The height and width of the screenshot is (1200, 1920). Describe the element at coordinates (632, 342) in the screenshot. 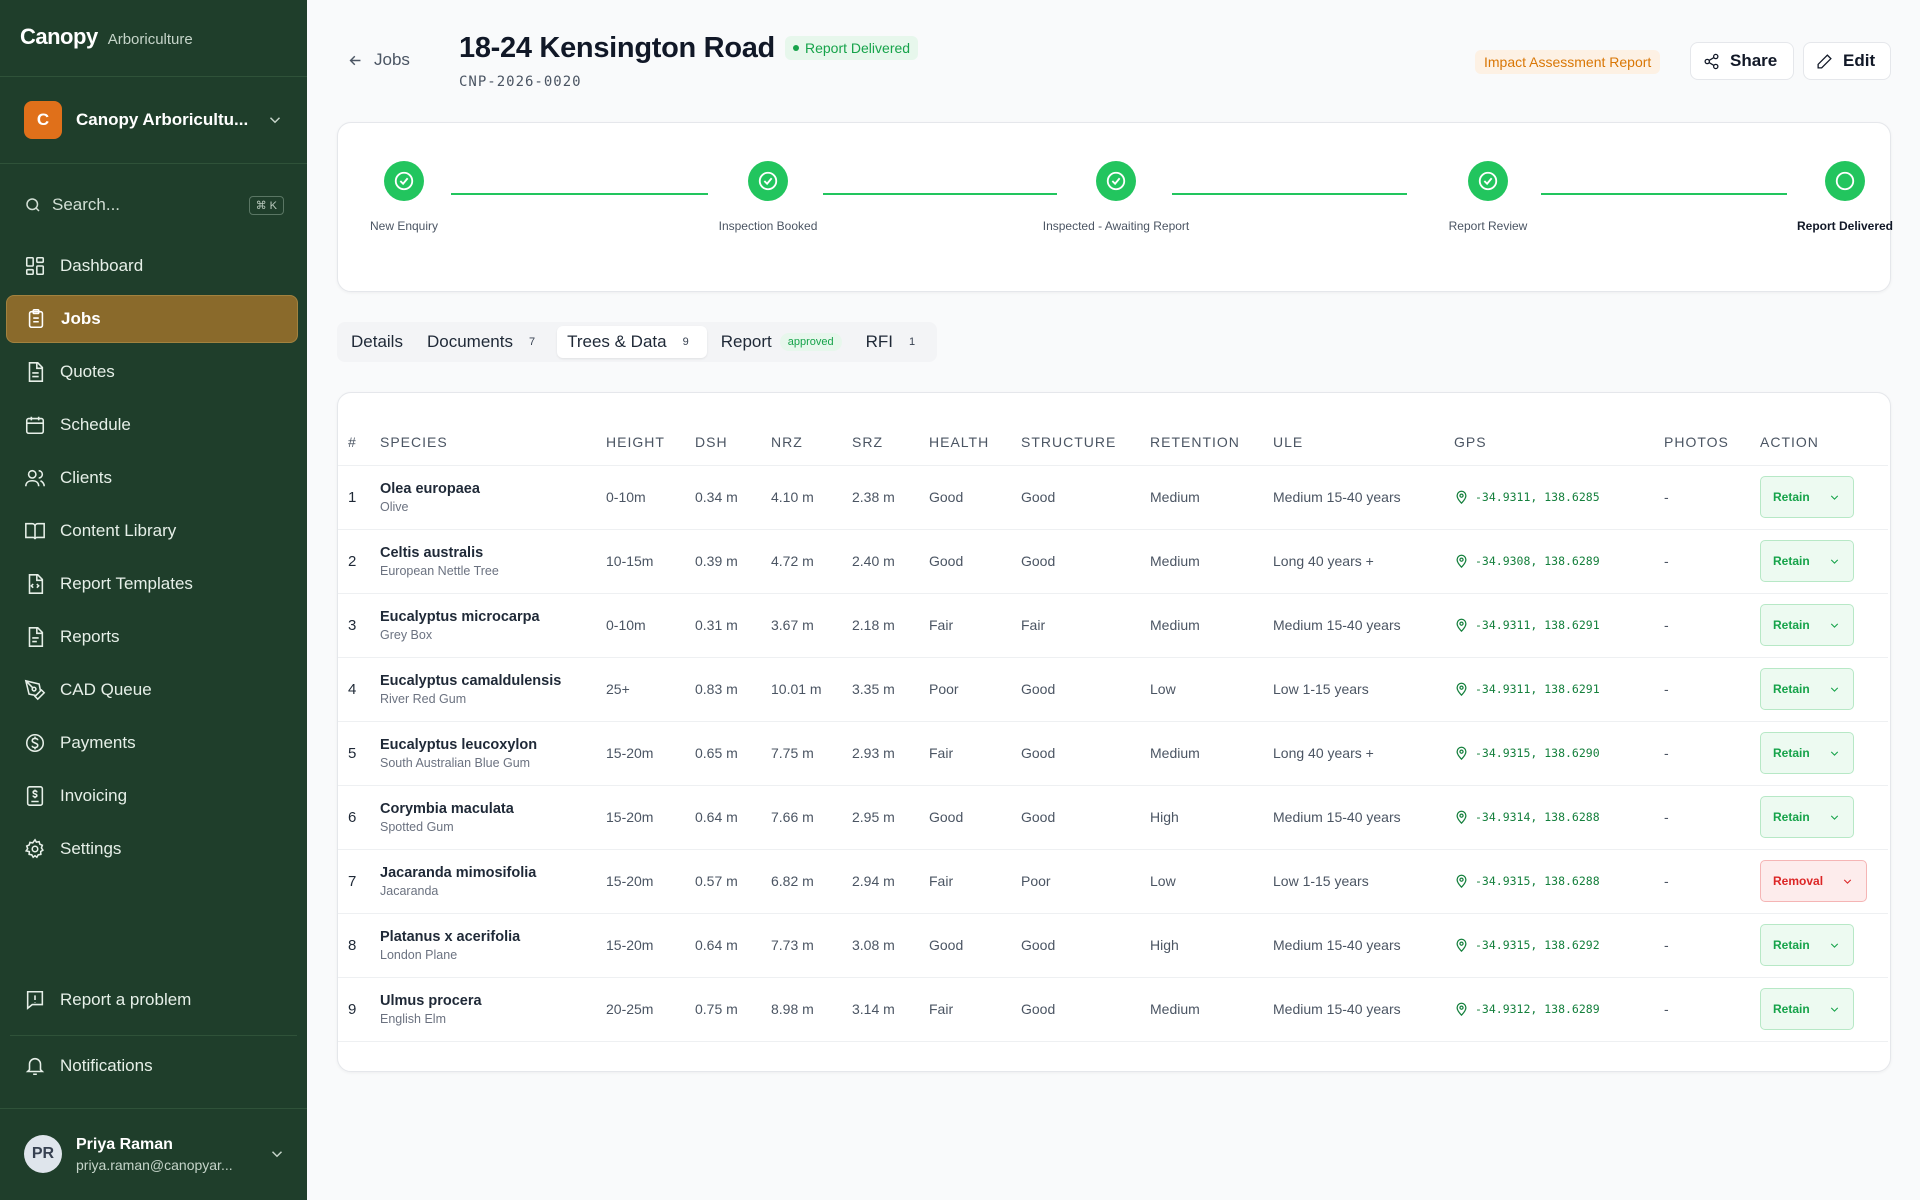

I see `tab-trees-data: Trees & Data 9` at that location.